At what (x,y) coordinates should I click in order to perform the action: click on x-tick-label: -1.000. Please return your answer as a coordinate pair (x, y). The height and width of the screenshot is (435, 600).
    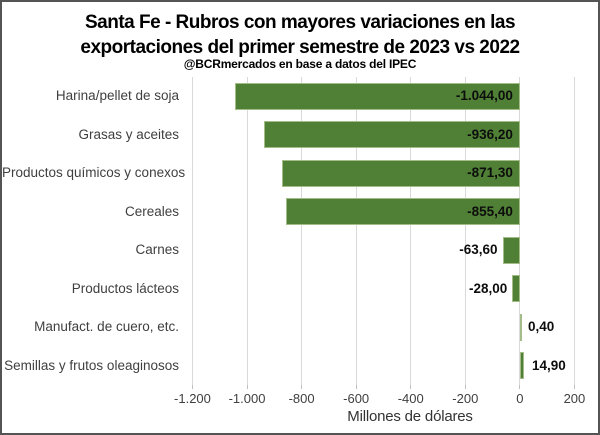
    Looking at the image, I should click on (247, 398).